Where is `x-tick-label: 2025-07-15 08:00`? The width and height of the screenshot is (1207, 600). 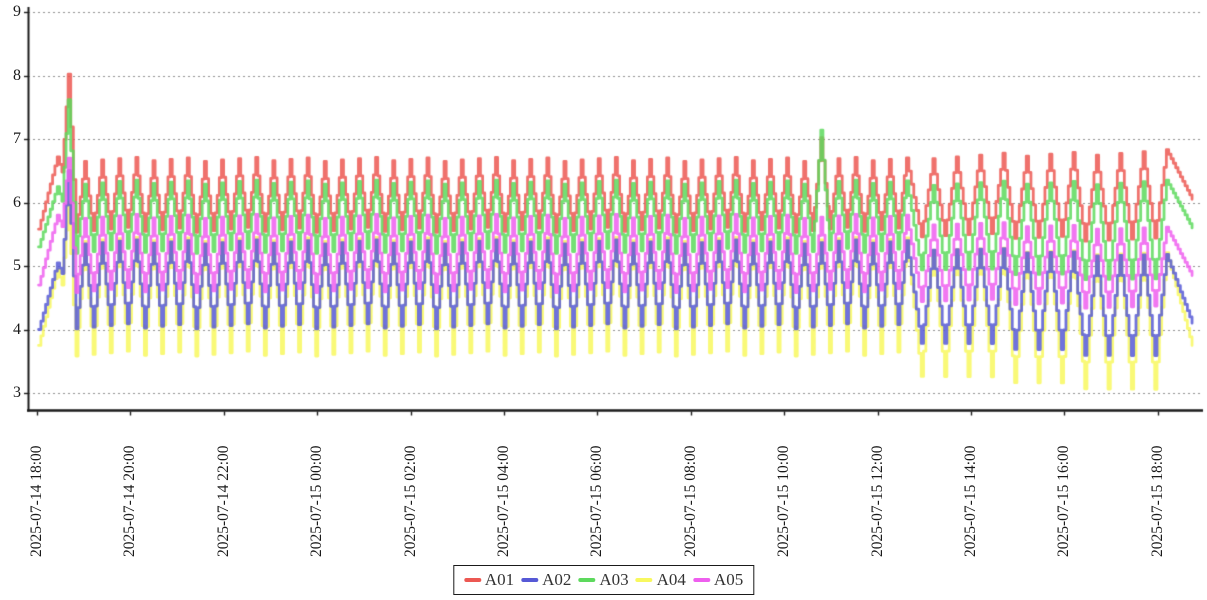
x-tick-label: 2025-07-15 08:00 is located at coordinates (690, 501).